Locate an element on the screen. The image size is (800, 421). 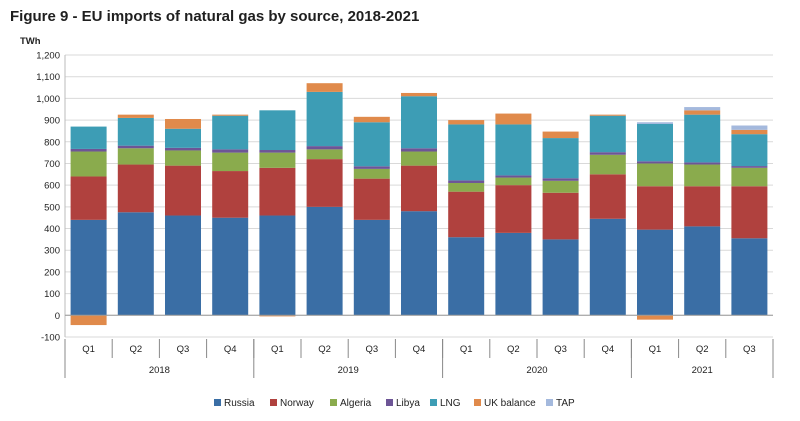
y-tick-label: 600 is located at coordinates (52, 186).